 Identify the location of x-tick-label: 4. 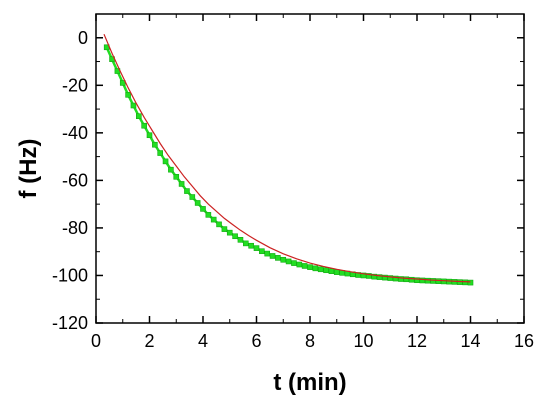
(203, 341).